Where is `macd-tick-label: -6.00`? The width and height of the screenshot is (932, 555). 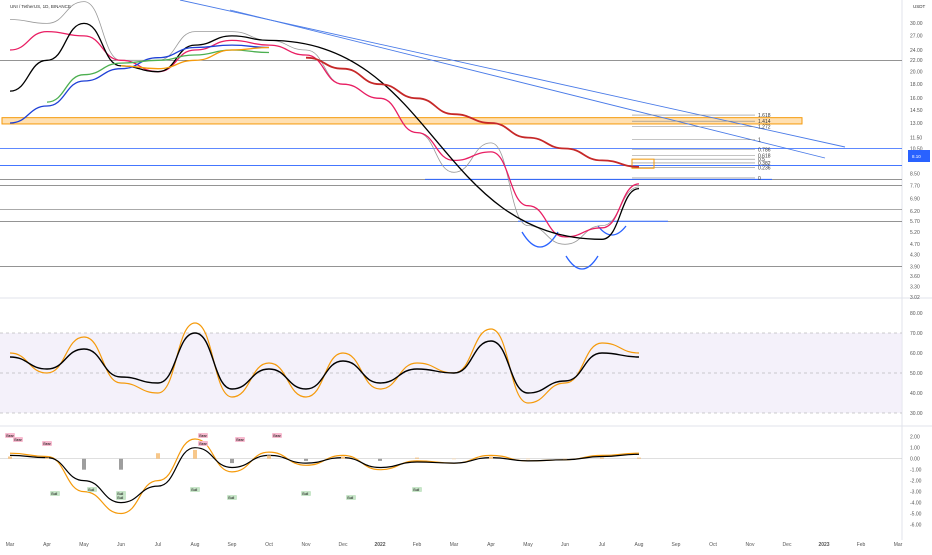 macd-tick-label: -6.00 is located at coordinates (916, 525).